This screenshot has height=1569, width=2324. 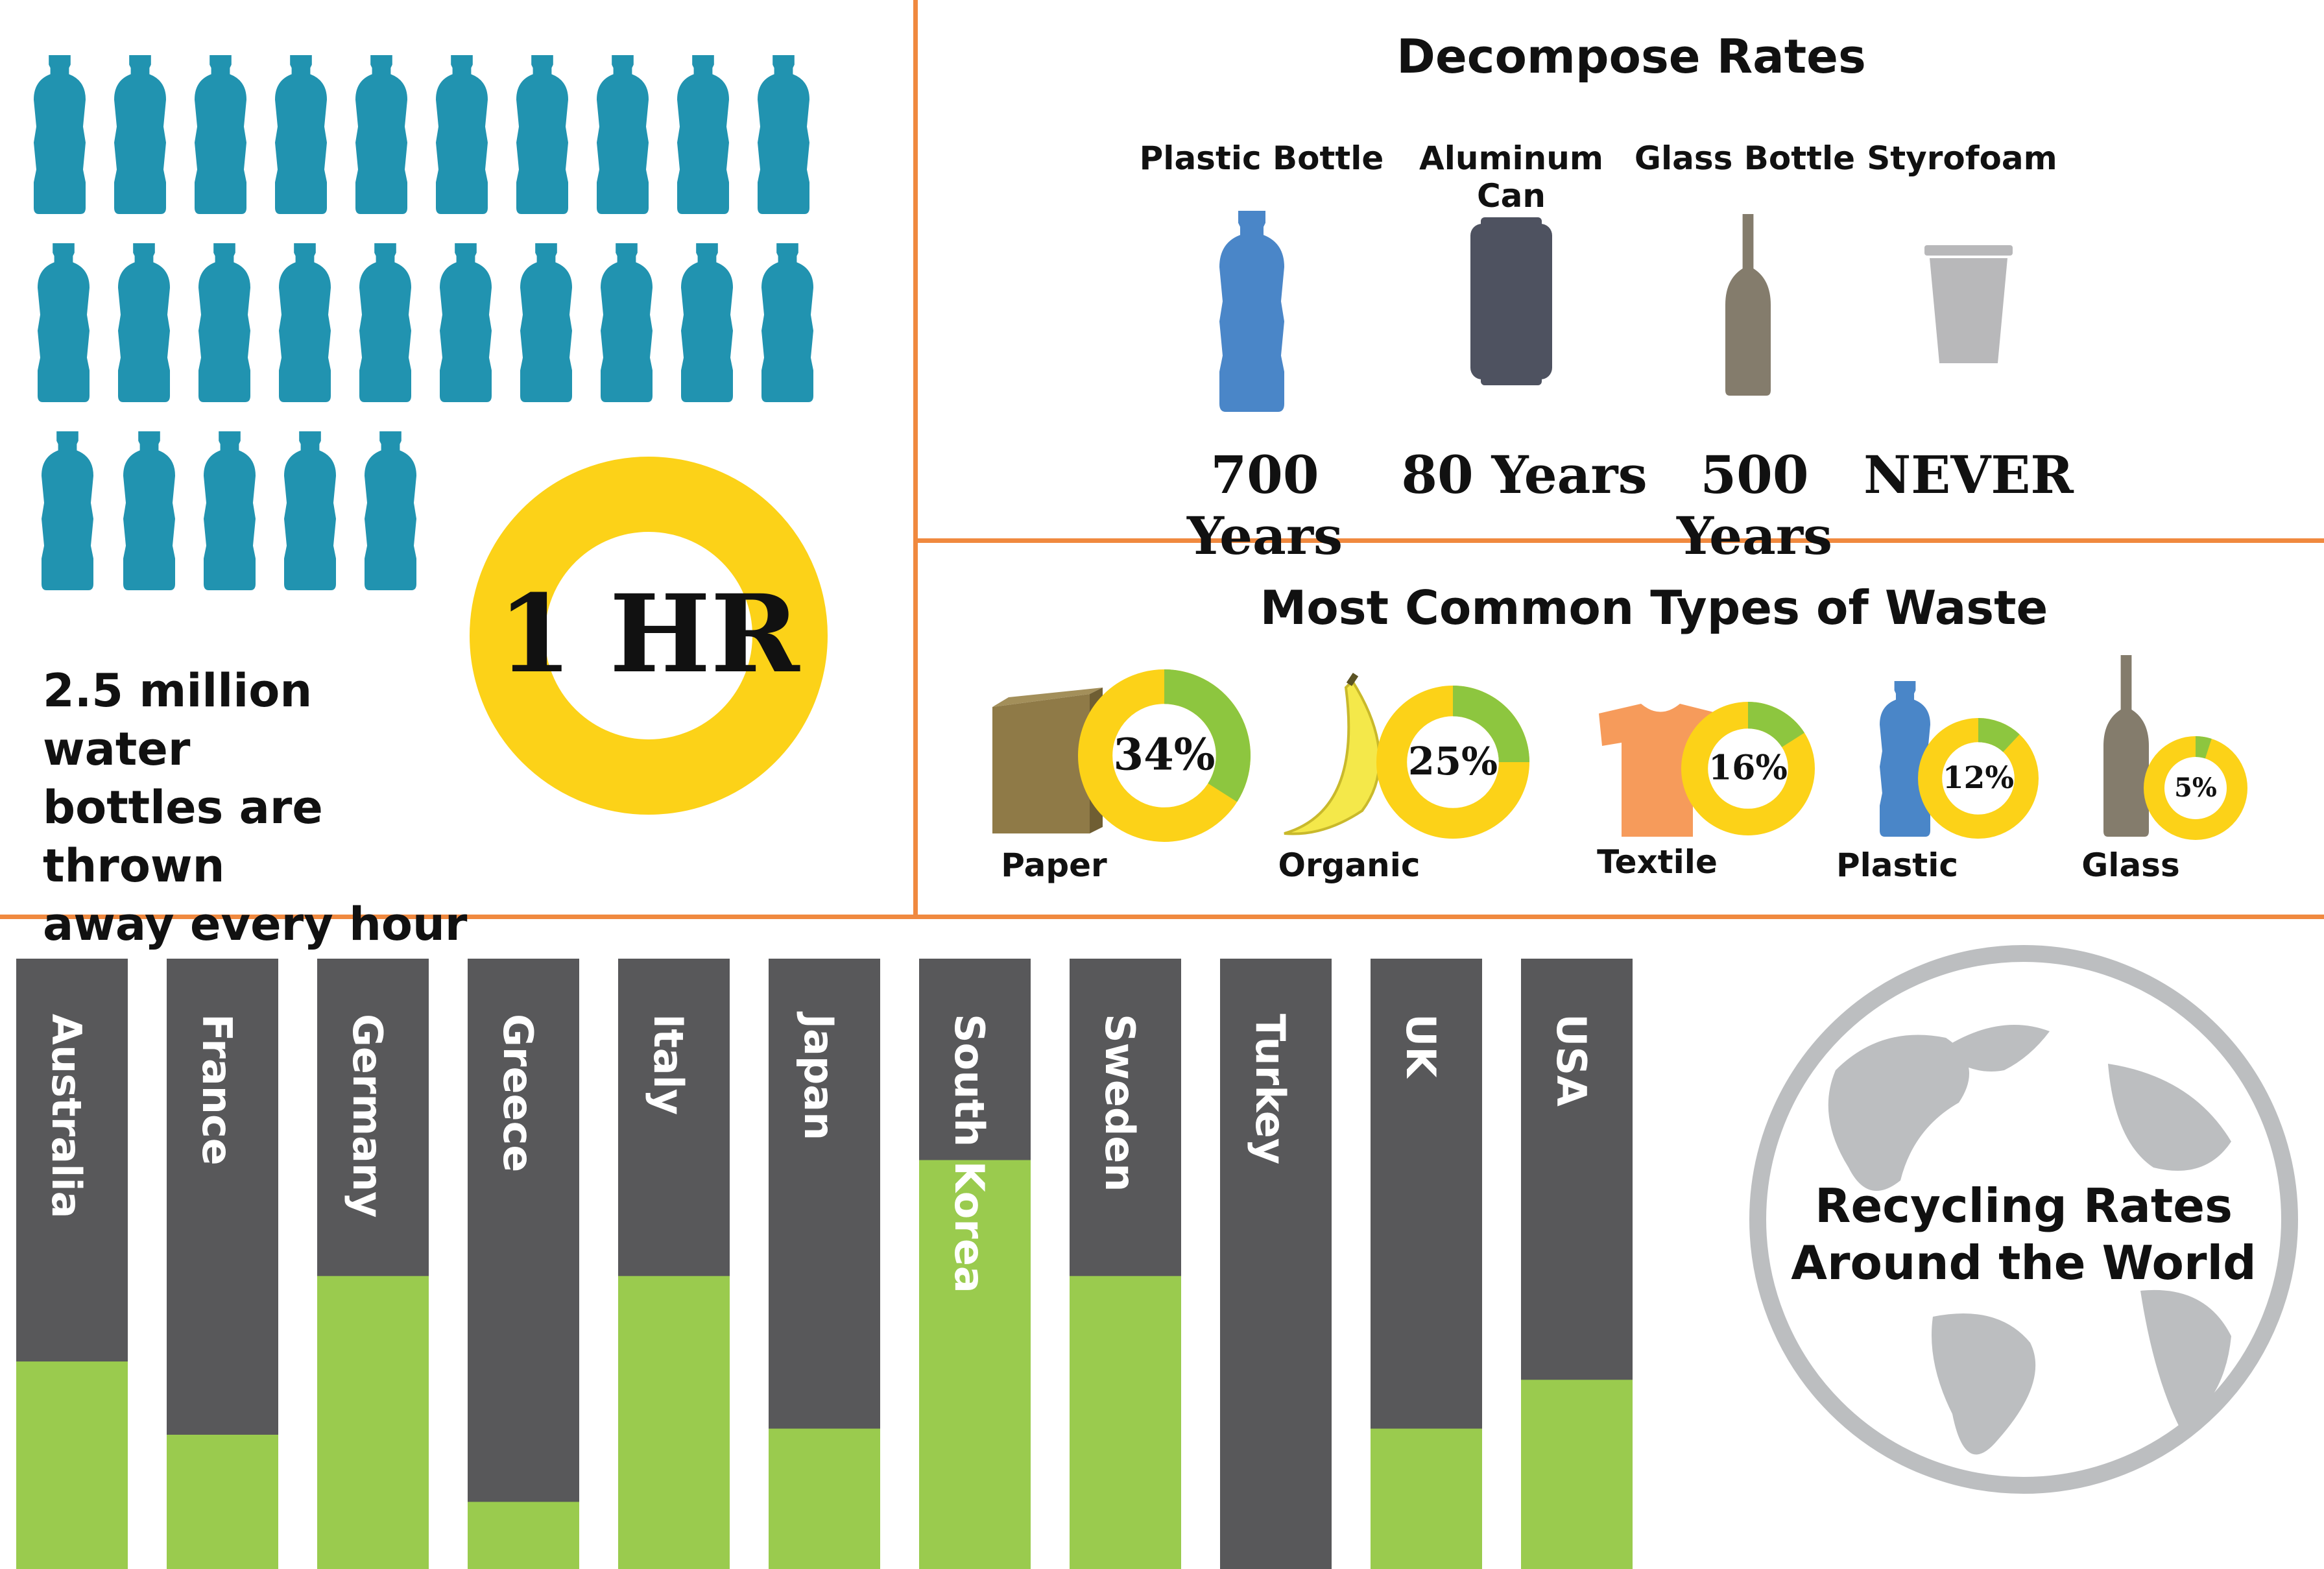 I want to click on banana-shape, so click(x=1332, y=756).